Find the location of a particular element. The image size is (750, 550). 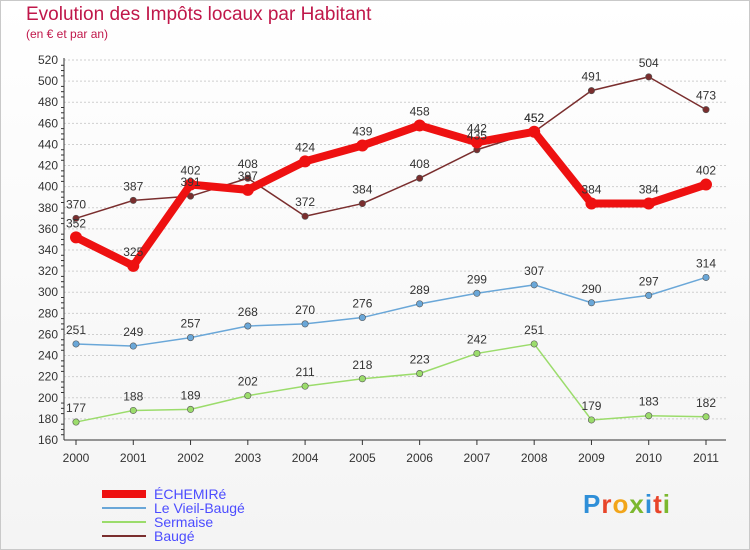

chart-subtitle: (en € et par an) is located at coordinates (67, 34).